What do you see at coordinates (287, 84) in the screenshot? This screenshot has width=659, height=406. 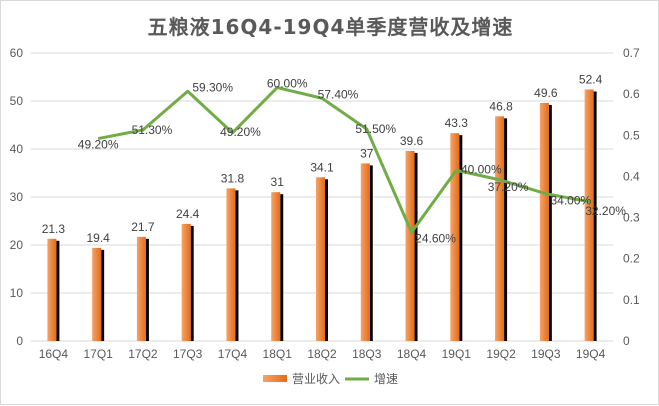 I see `line-value-label: 60.00%` at bounding box center [287, 84].